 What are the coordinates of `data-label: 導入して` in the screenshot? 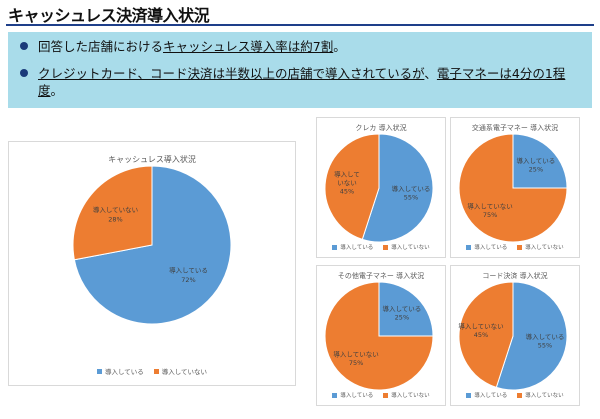 It's located at (347, 173).